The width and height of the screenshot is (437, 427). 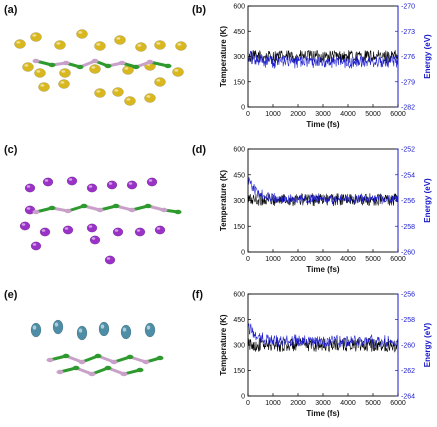 What do you see at coordinates (199, 10) in the screenshot?
I see `panel-label-b: (b)` at bounding box center [199, 10].